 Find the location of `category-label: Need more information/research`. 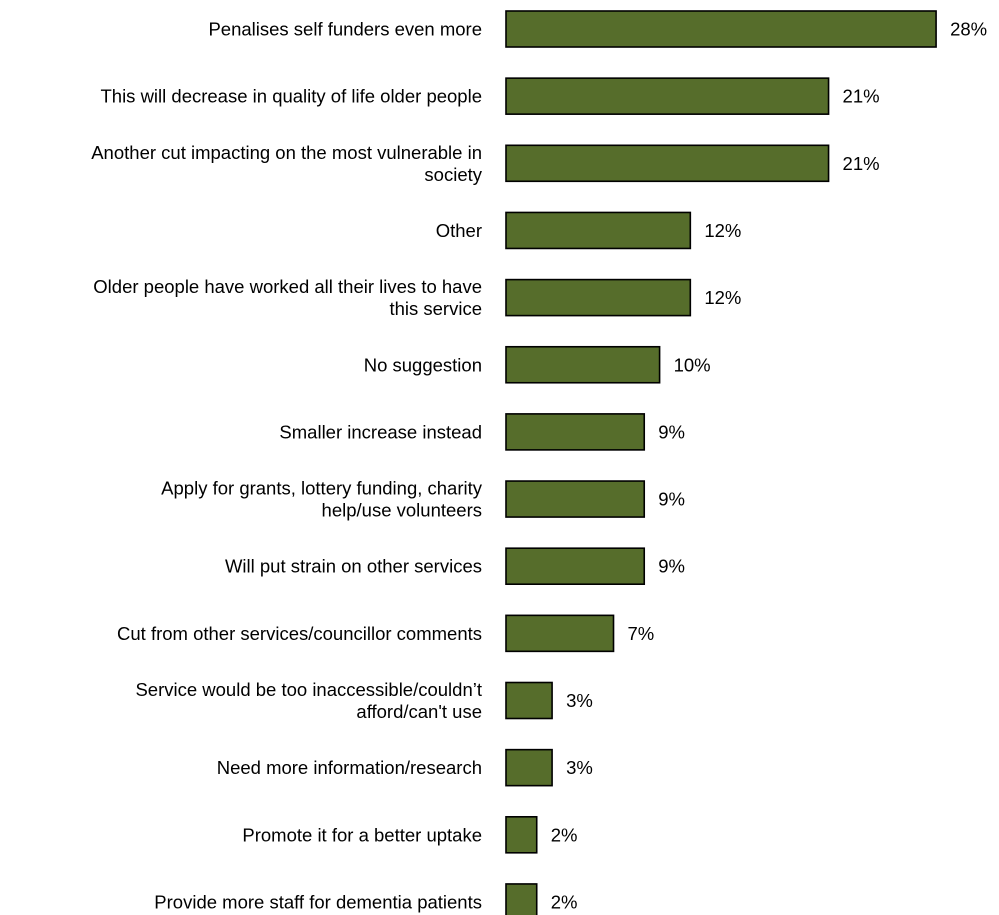

category-label: Need more information/research is located at coordinates (349, 767).